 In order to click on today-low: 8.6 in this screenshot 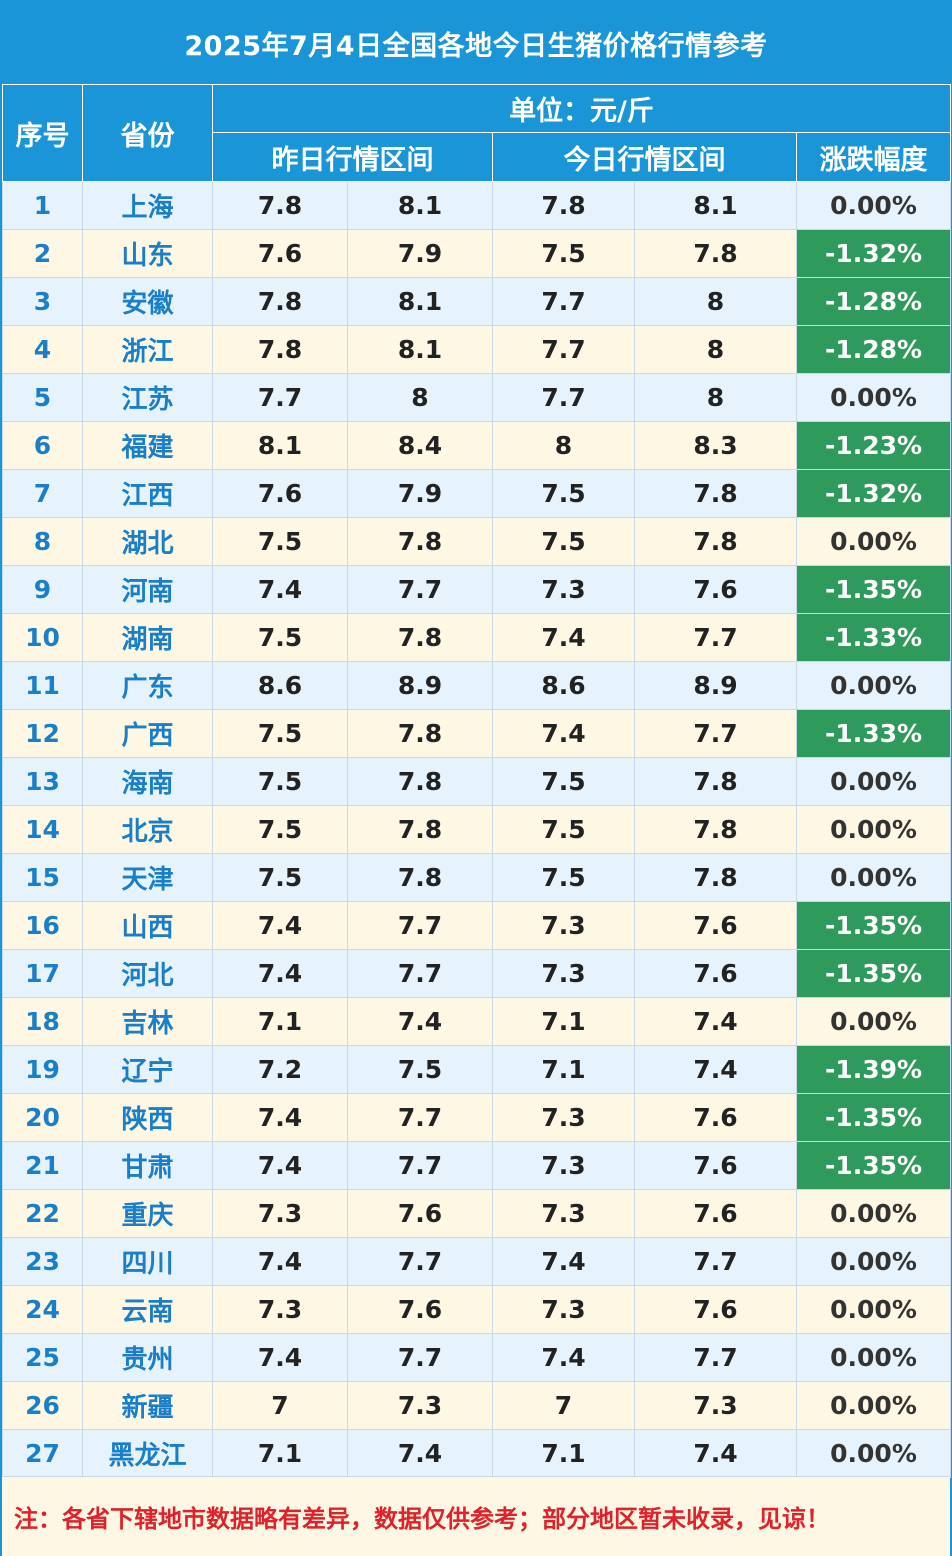, I will do `click(563, 685)`.